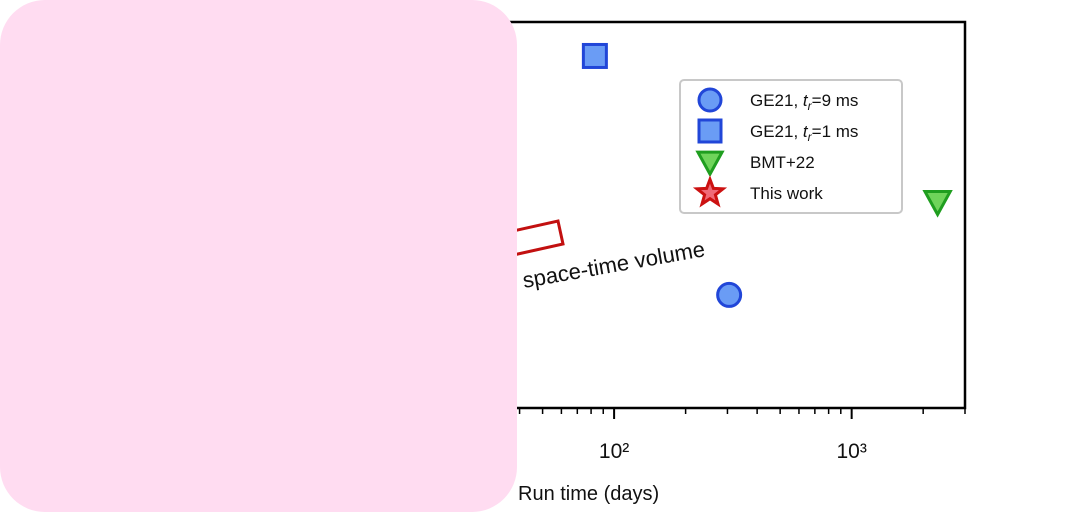 This screenshot has height=512, width=1081. I want to click on x-axis-label: Run time (days), so click(588, 494).